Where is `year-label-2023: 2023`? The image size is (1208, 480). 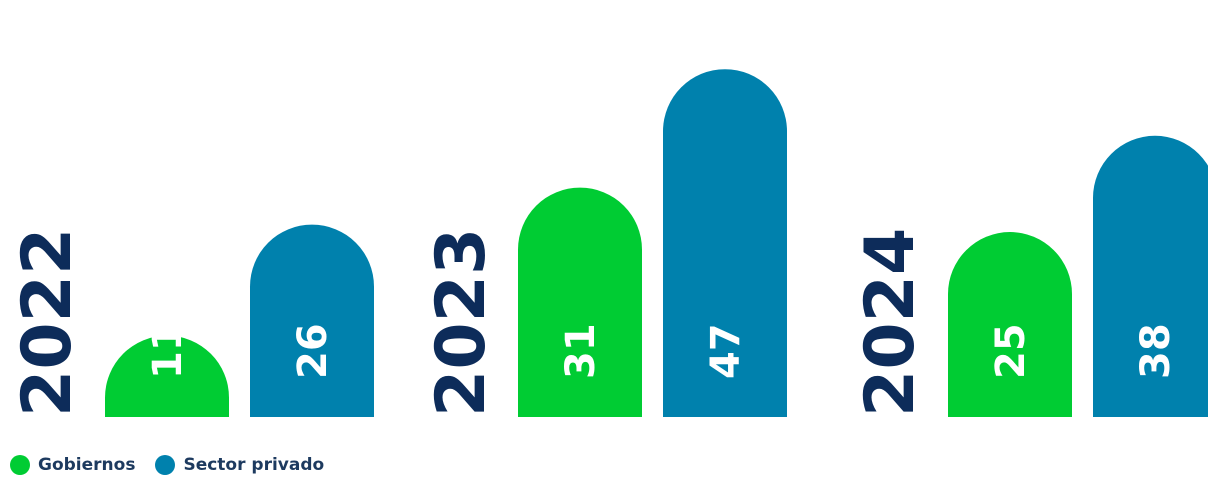 year-label-2023: 2023 is located at coordinates (461, 322).